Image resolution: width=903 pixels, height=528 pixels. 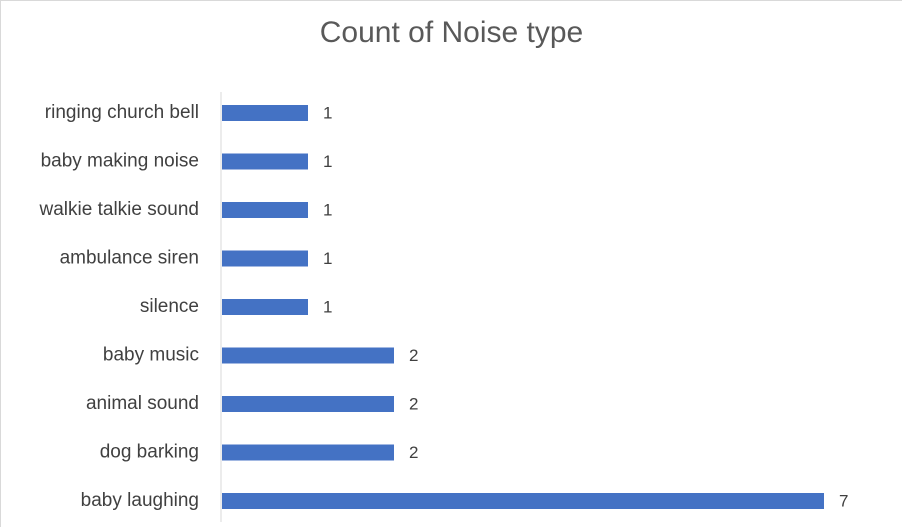 I want to click on bar-value-label: 7, so click(x=843, y=500).